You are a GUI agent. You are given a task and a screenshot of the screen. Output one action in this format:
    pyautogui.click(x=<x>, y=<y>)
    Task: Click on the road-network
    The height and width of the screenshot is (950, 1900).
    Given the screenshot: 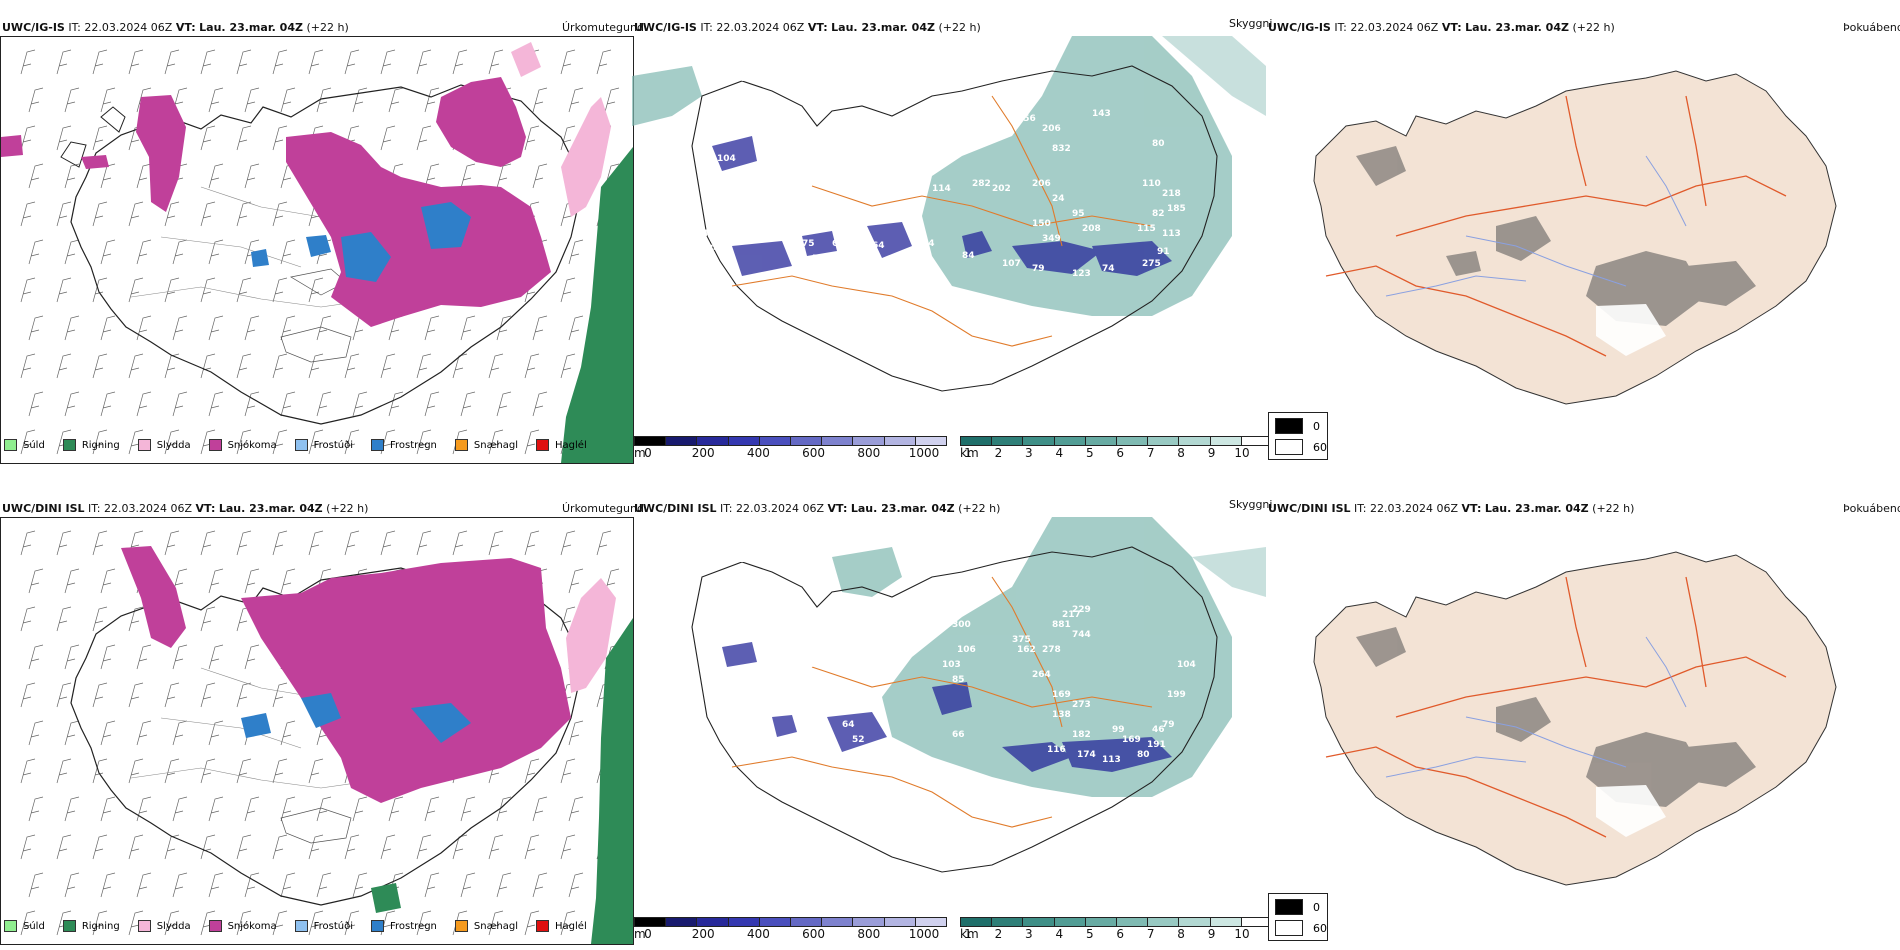 What is the action you would take?
    pyautogui.click(x=942, y=702)
    